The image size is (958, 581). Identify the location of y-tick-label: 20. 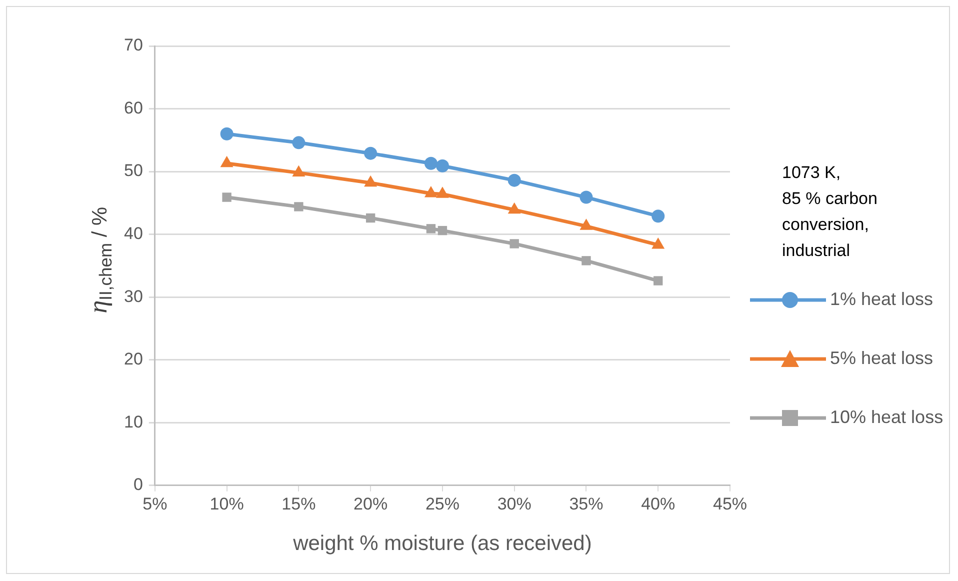
(133, 359).